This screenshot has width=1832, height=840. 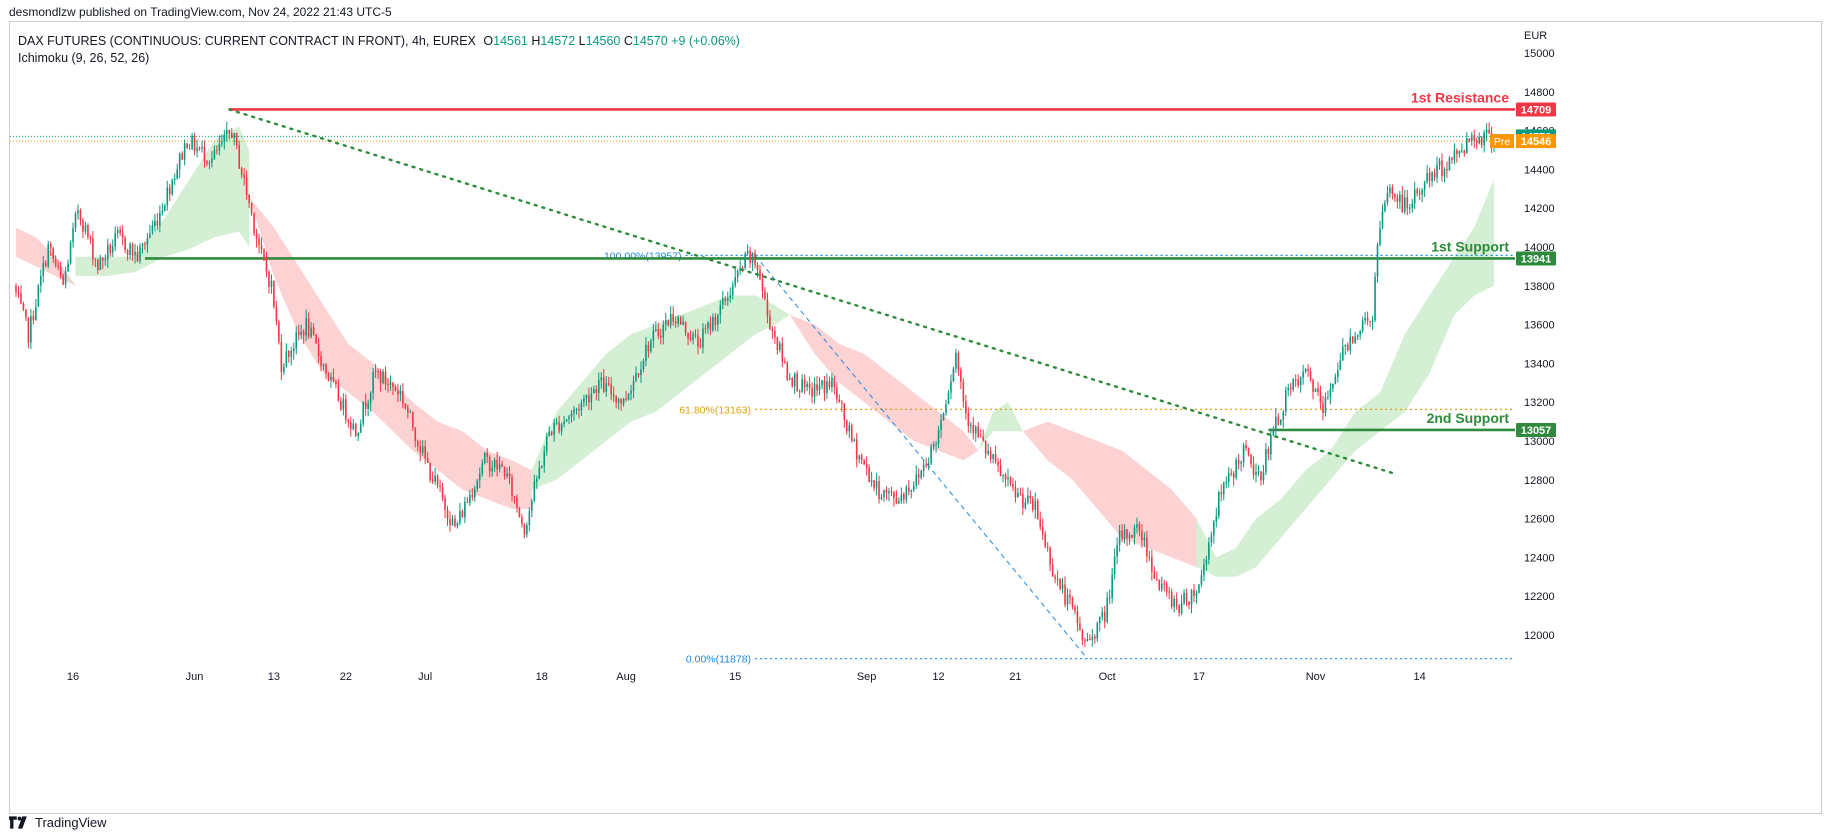 I want to click on indicator-line: Ichimoku (9, 26, 52, 26), so click(x=84, y=58).